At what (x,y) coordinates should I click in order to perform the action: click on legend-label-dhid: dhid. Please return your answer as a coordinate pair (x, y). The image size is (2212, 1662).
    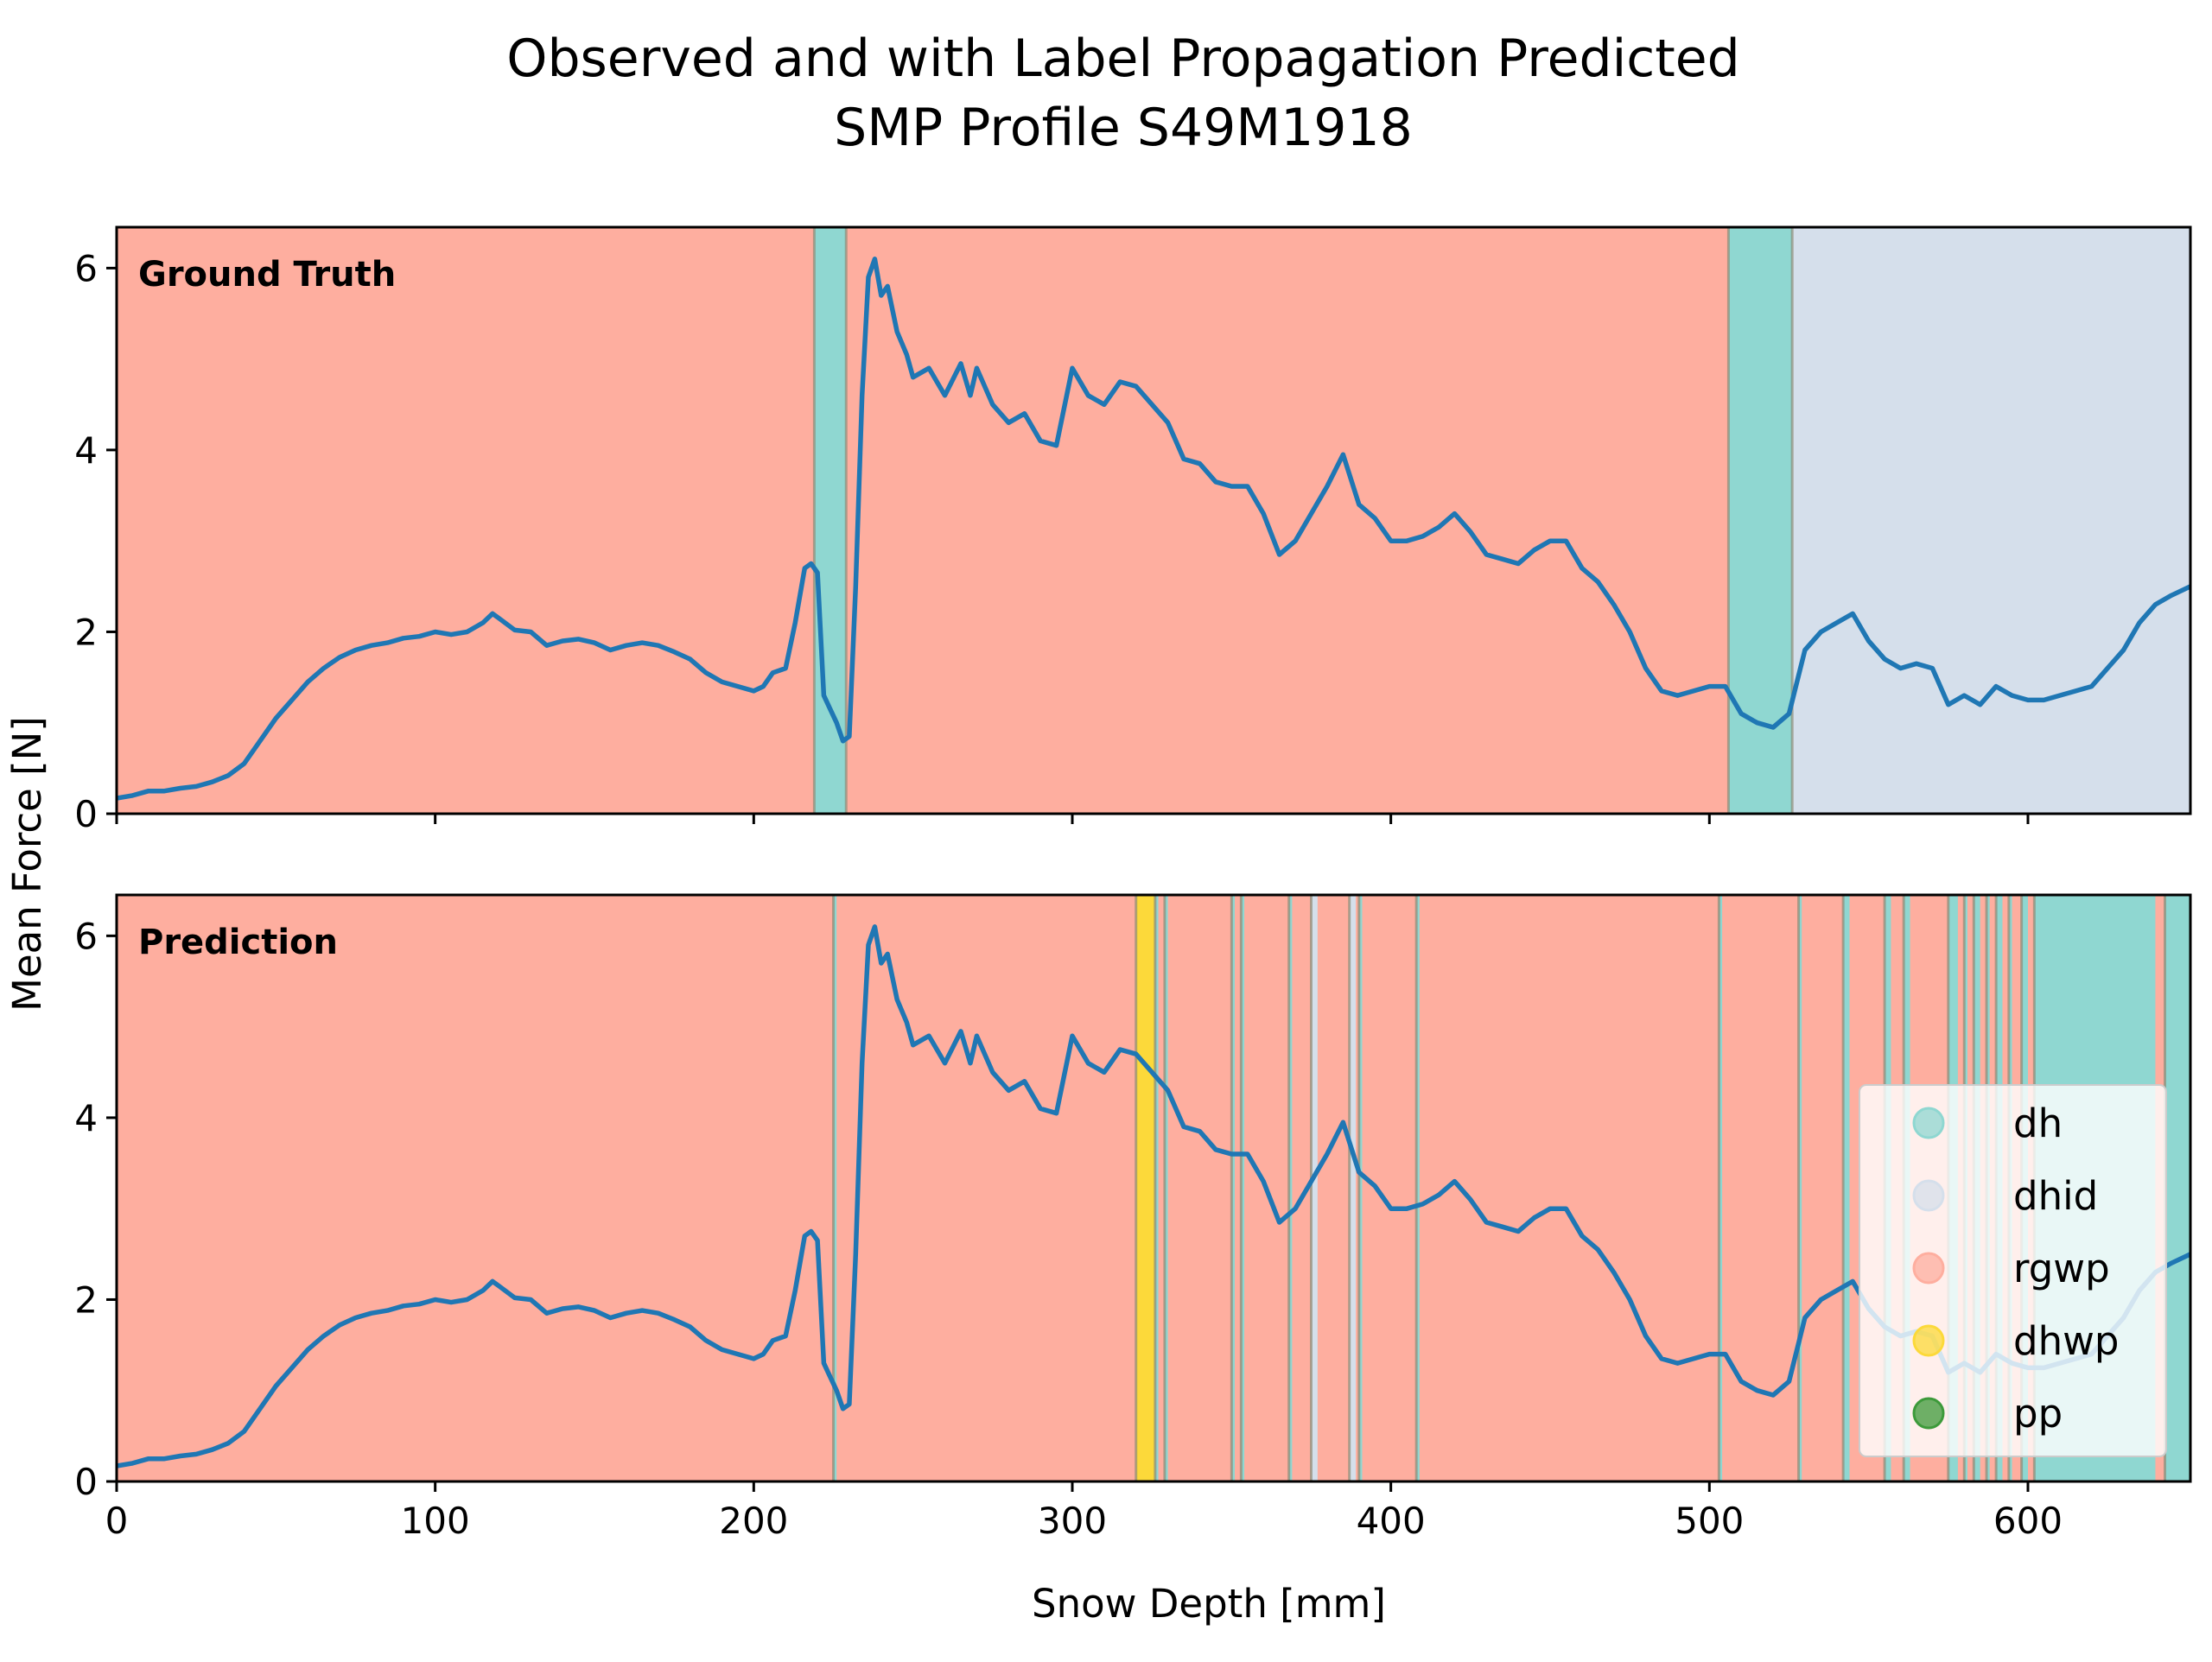
    Looking at the image, I should click on (2055, 1196).